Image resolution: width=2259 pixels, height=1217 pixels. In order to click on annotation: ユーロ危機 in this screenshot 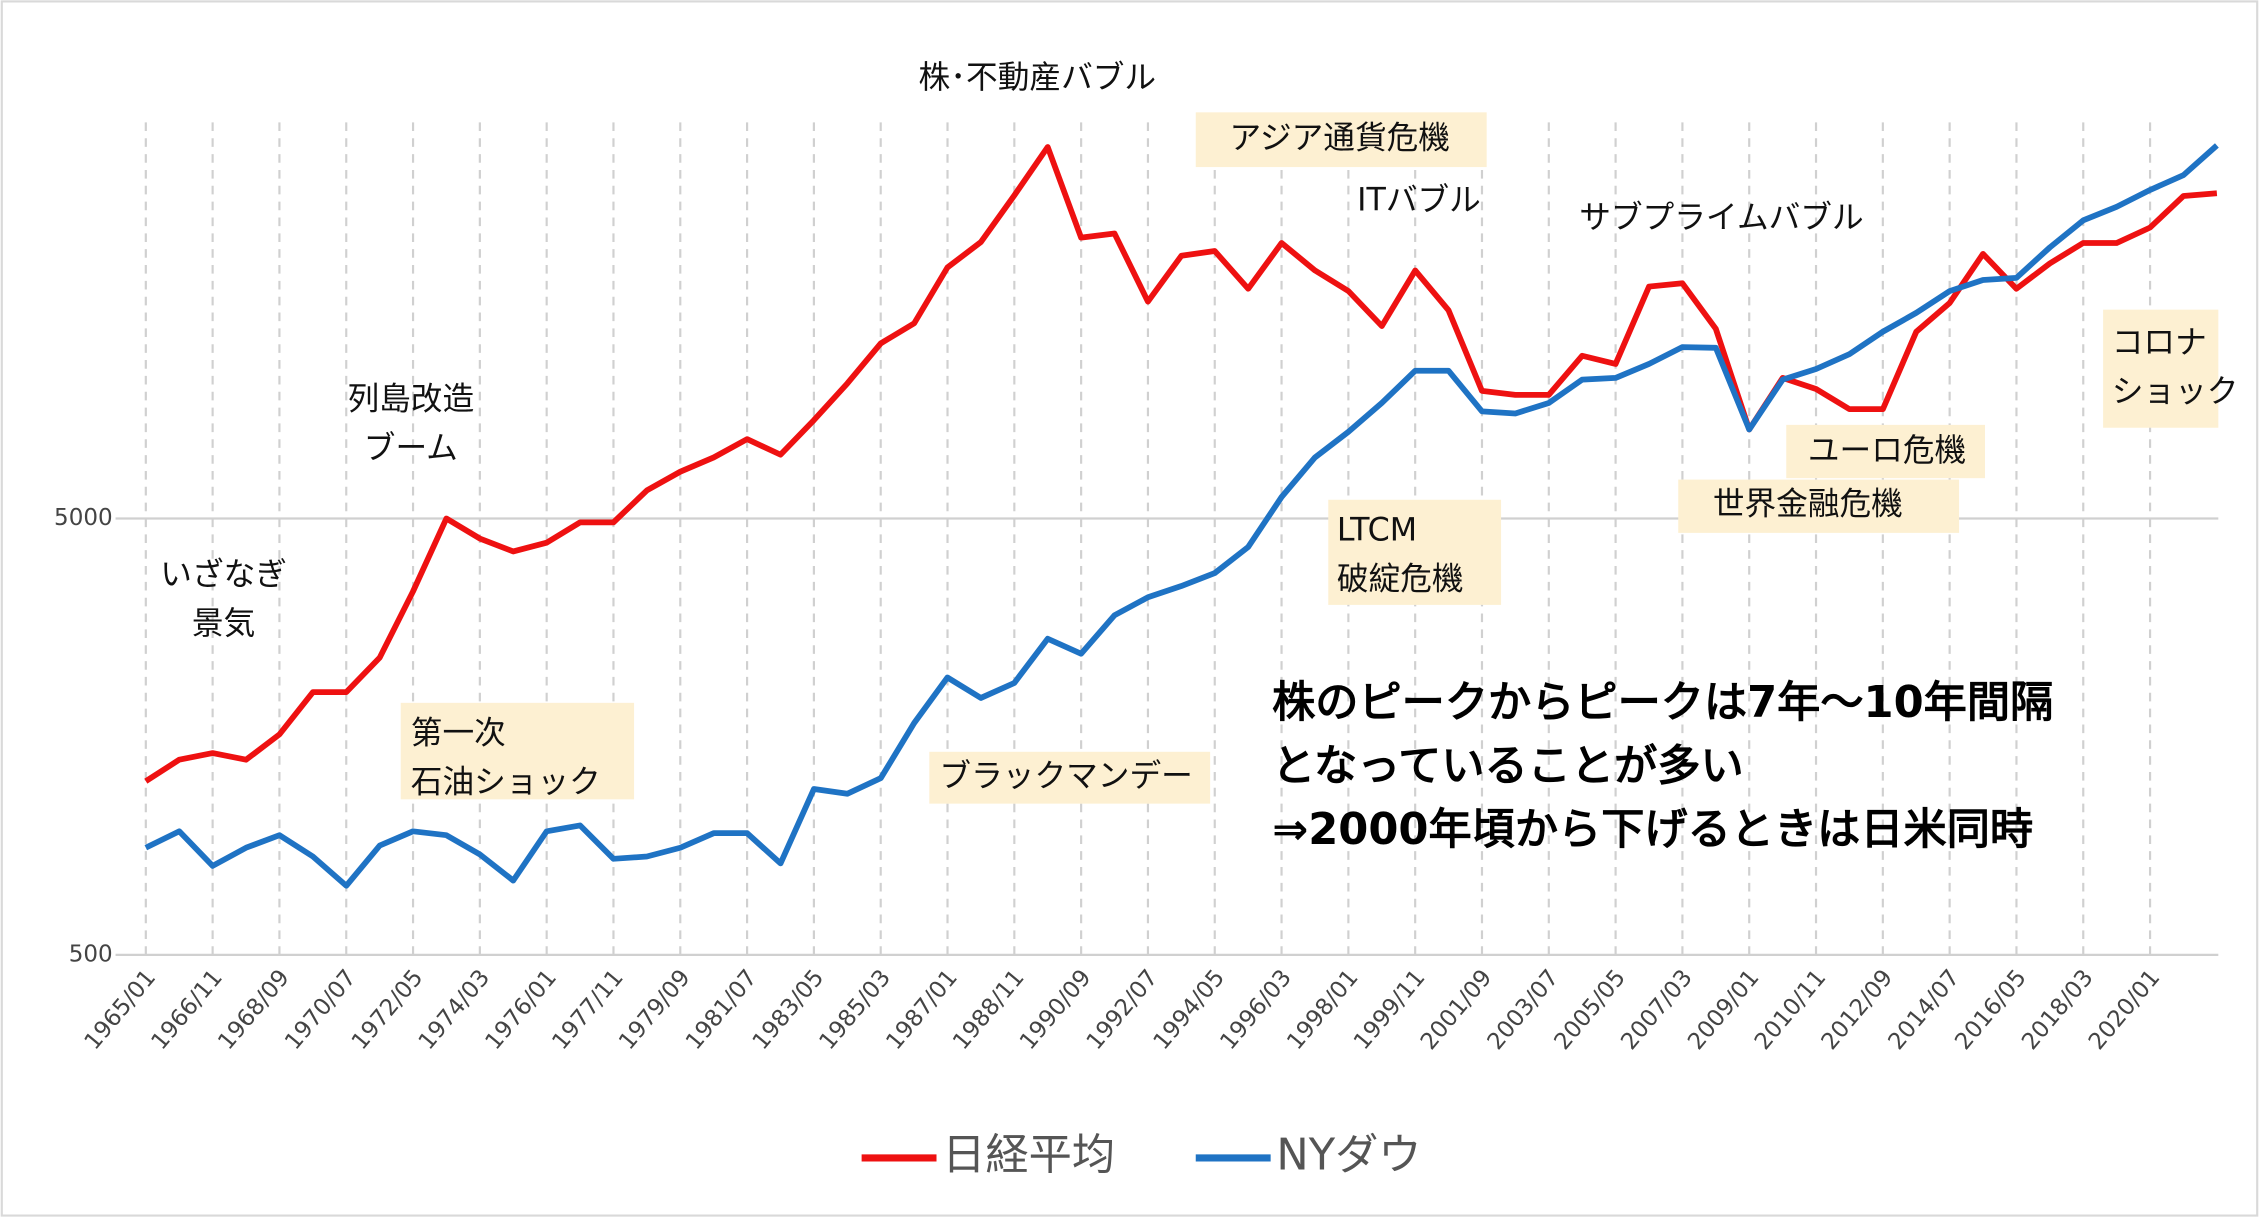, I will do `click(1887, 451)`.